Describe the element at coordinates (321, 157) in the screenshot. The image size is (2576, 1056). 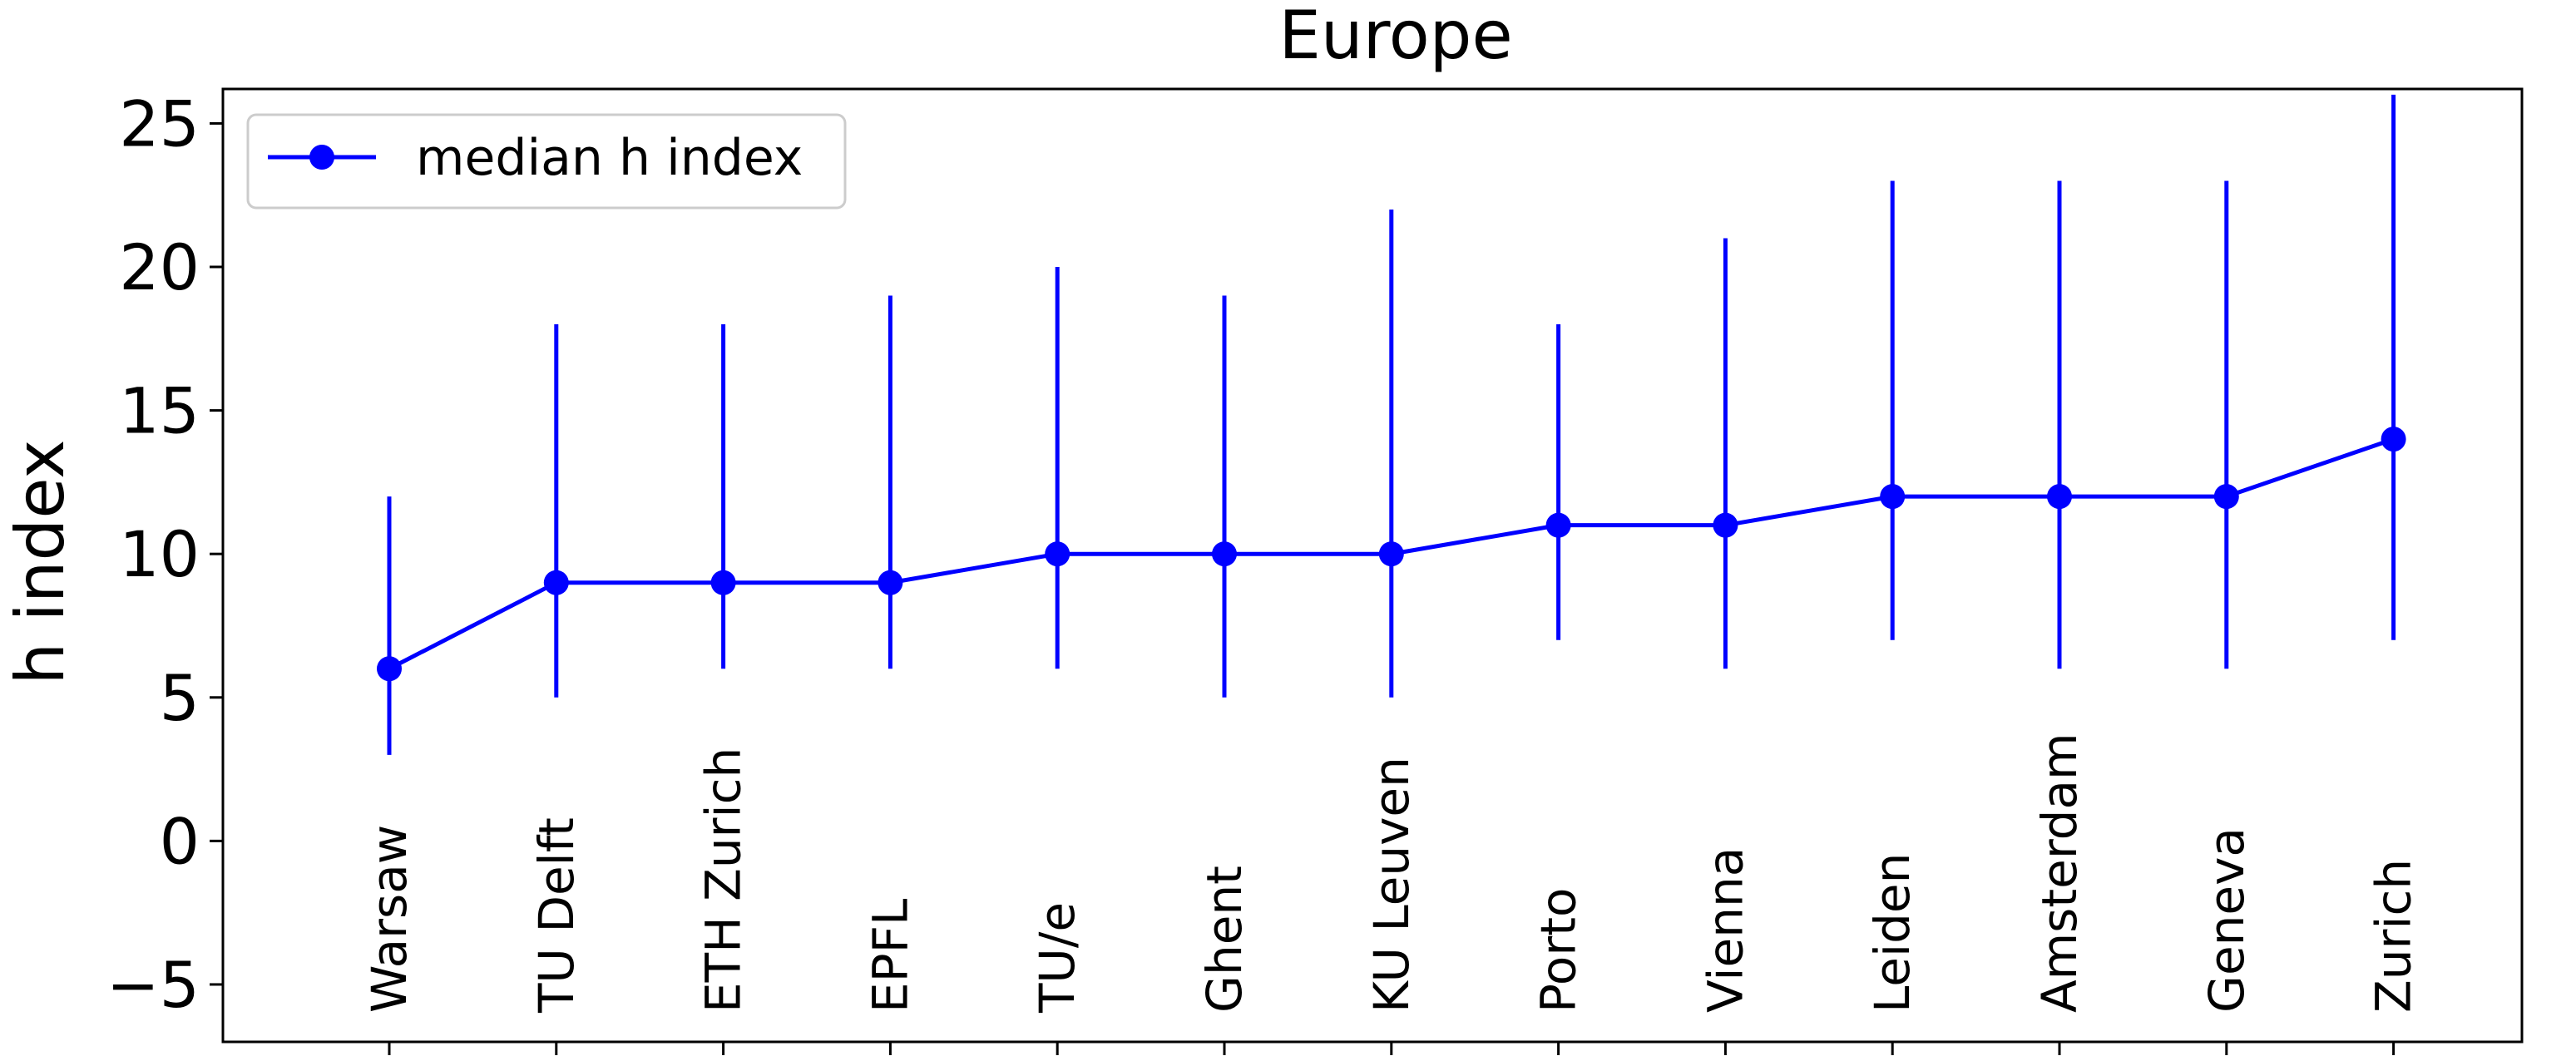
I see `legend-marker-swatch` at that location.